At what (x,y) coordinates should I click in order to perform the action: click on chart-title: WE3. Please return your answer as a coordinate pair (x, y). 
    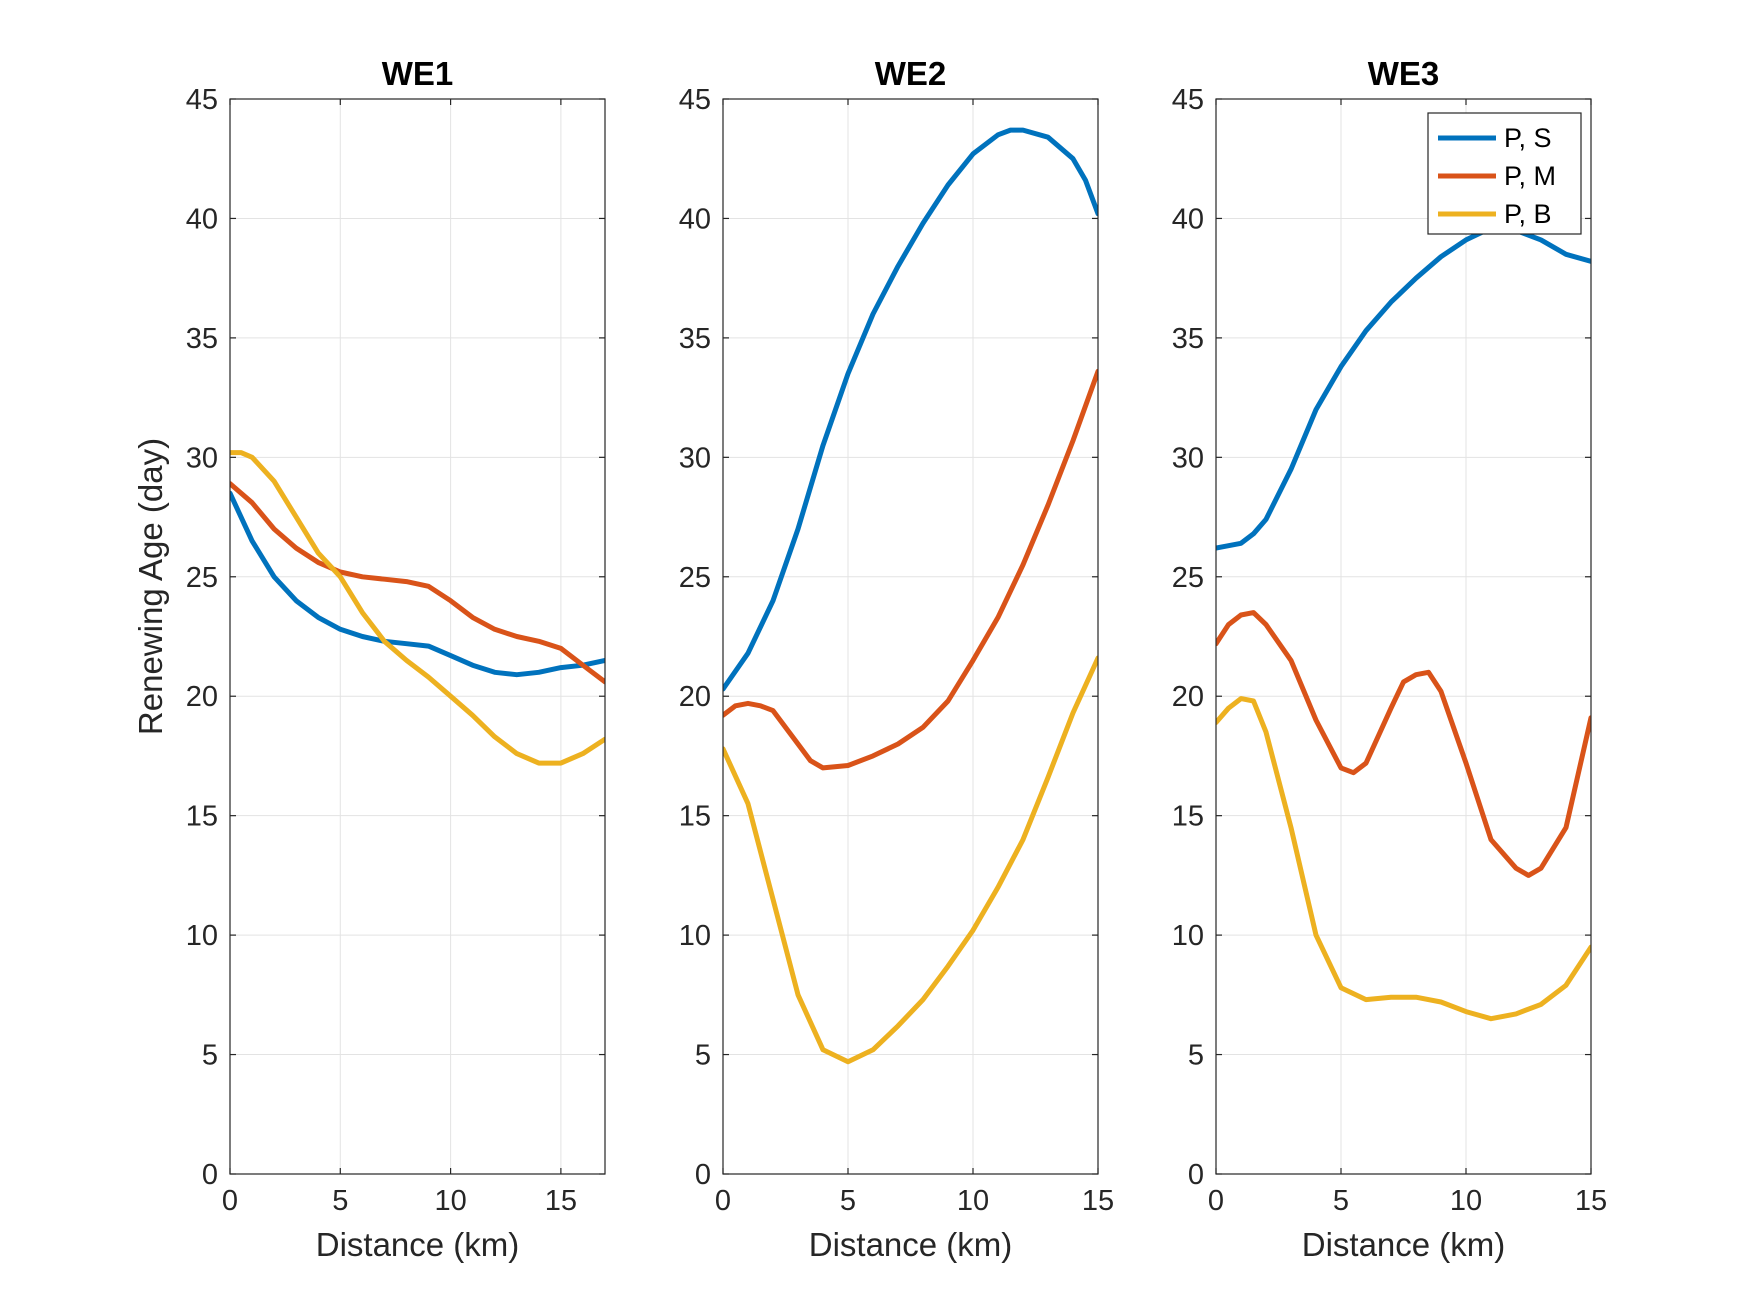
    Looking at the image, I should click on (1404, 73).